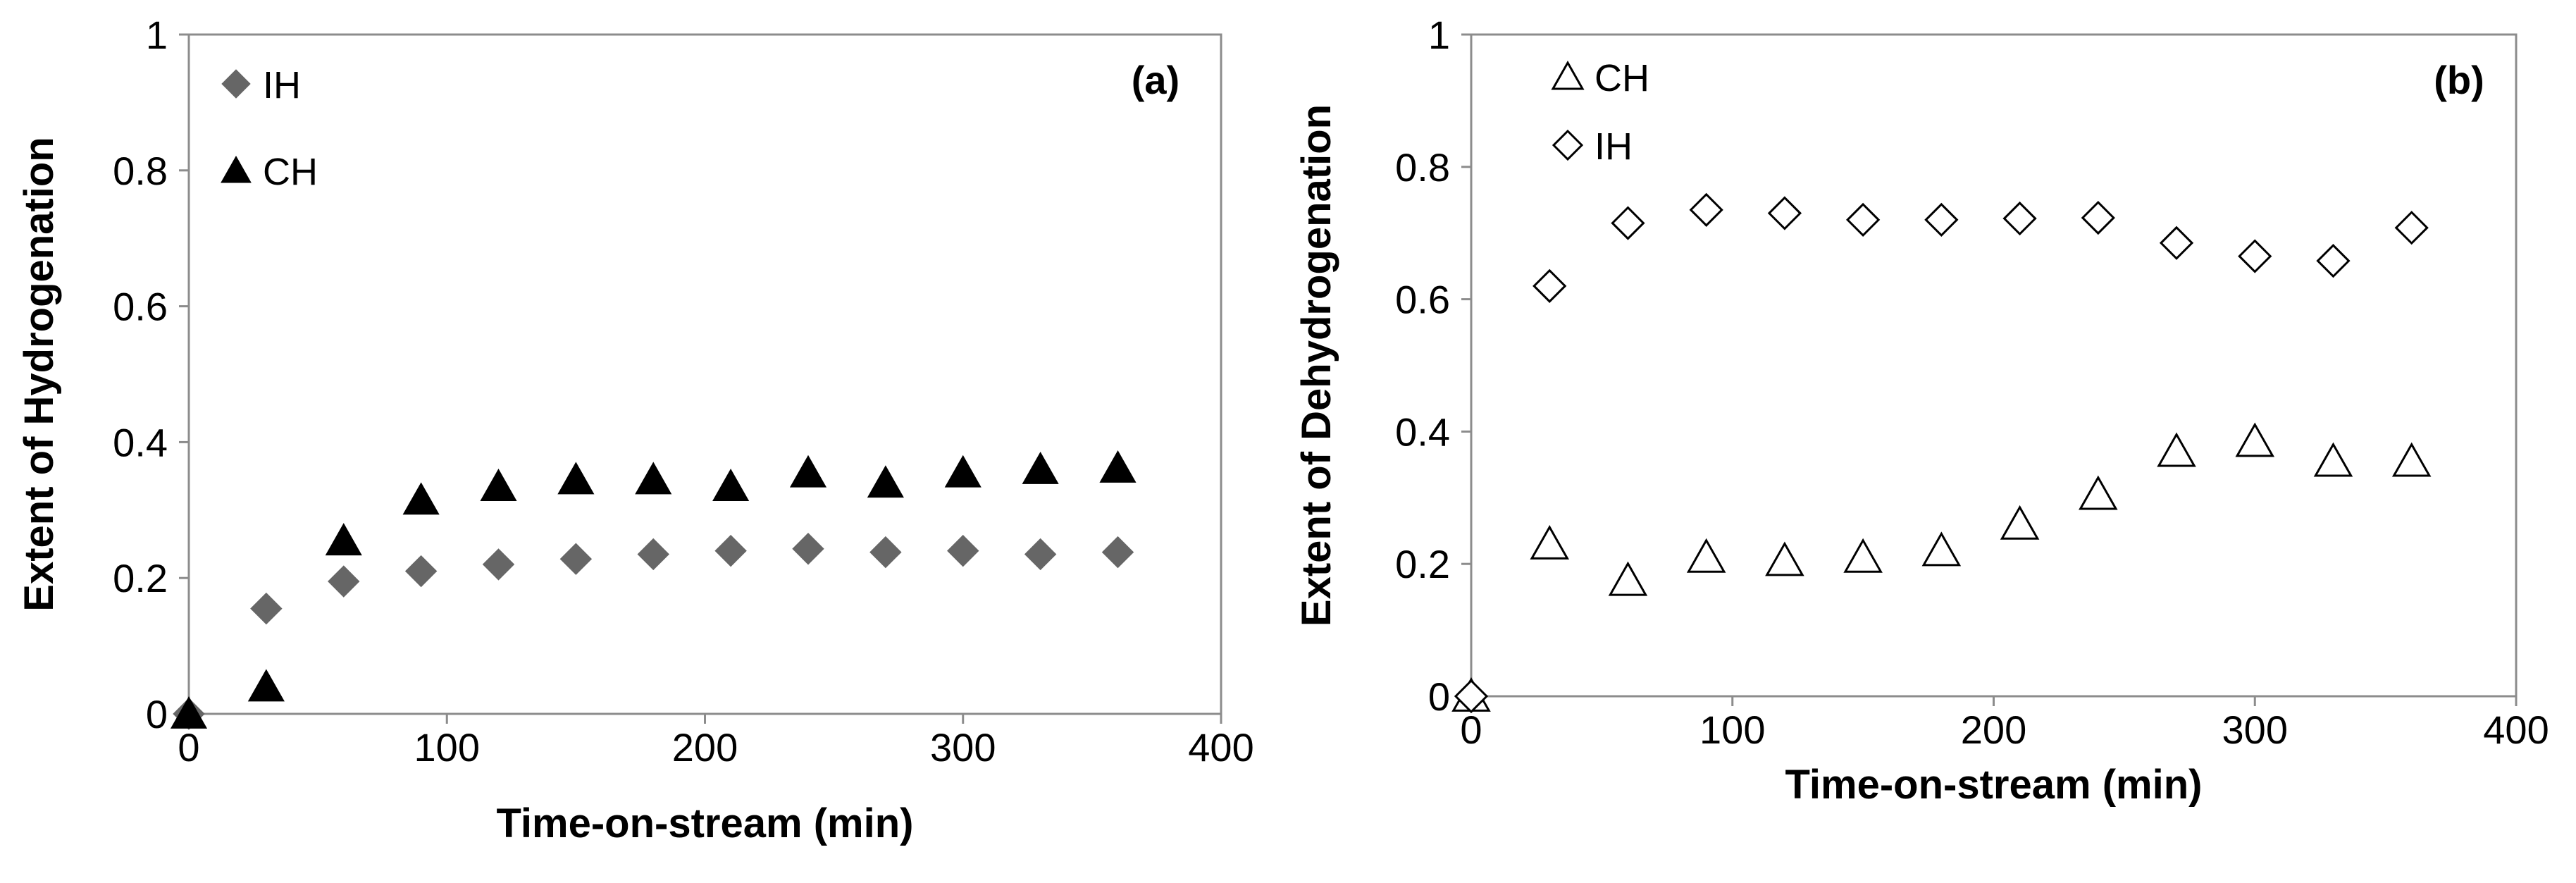 The width and height of the screenshot is (2576, 883). Describe the element at coordinates (653, 631) in the screenshot. I see `series-ih` at that location.